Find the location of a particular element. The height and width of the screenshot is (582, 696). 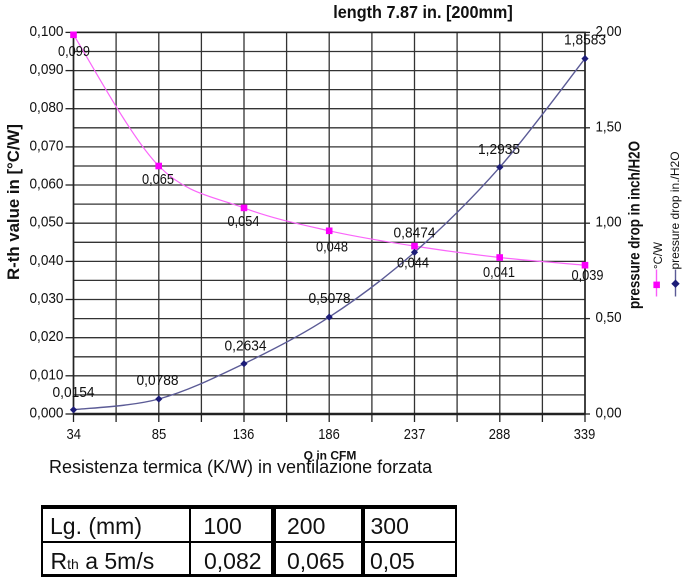

svg-text: 0,00 is located at coordinates (609, 413).